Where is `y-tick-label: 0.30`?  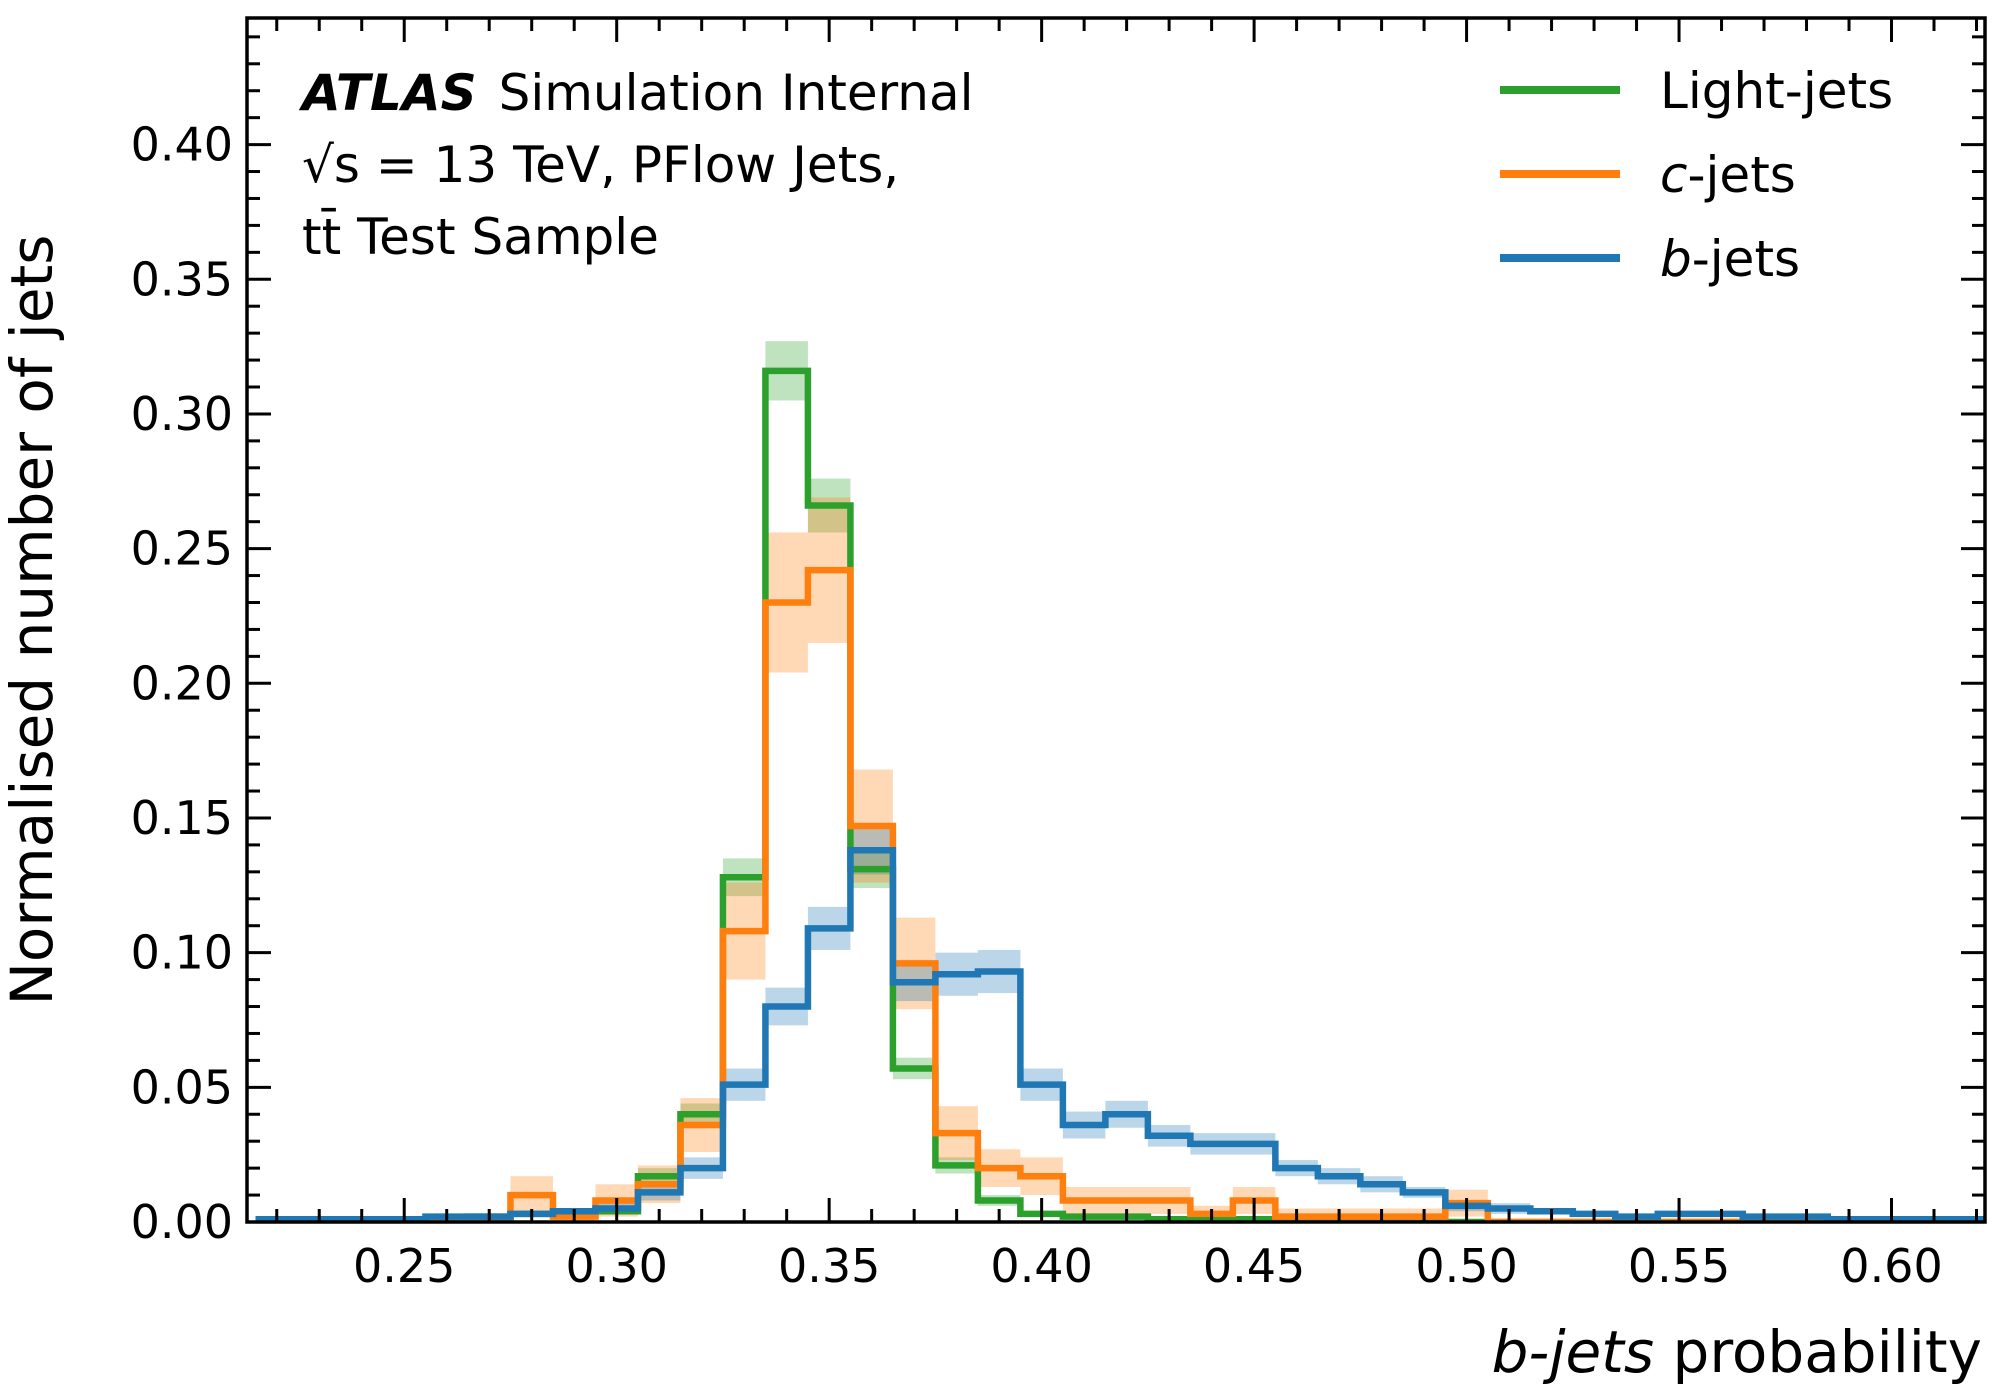
y-tick-label: 0.30 is located at coordinates (182, 414).